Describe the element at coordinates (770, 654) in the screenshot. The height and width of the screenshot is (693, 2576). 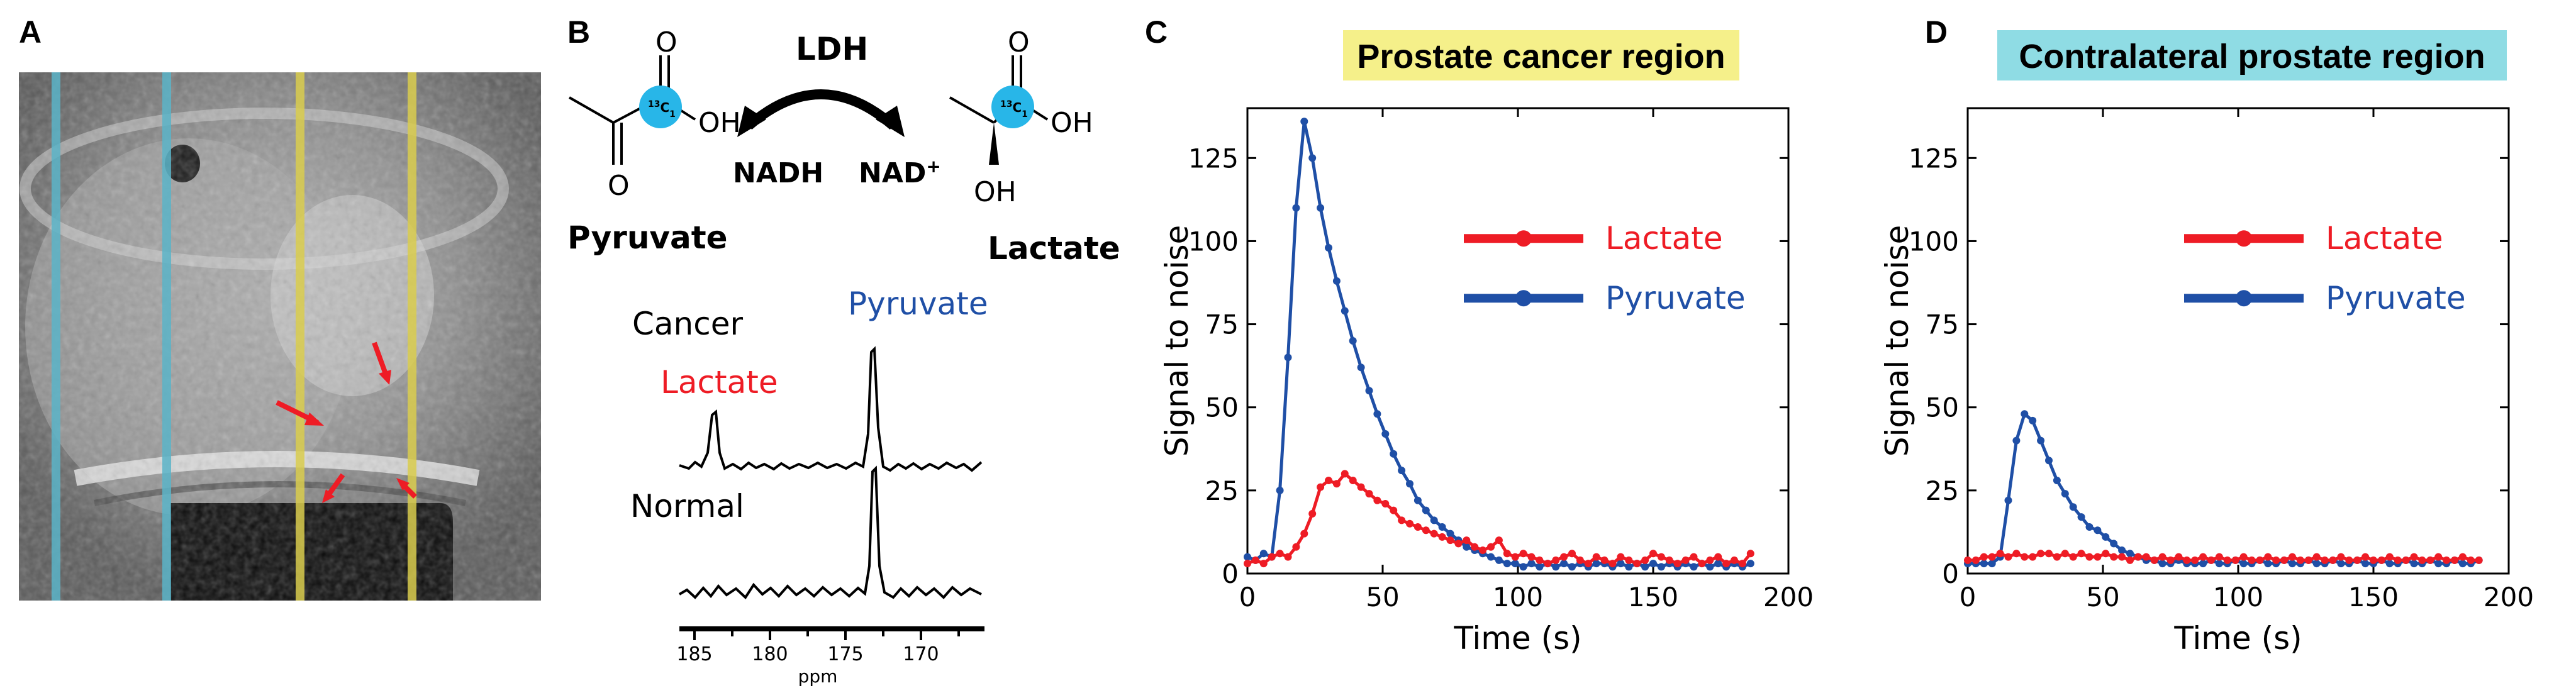
I see `ppm-tick-1: 180` at that location.